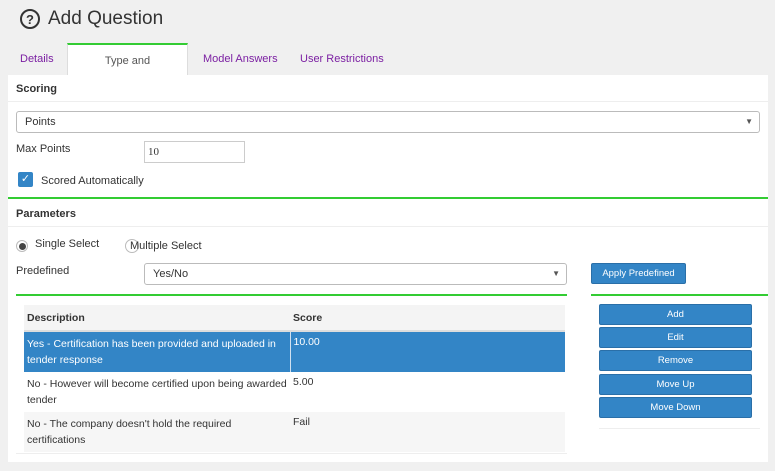 The width and height of the screenshot is (775, 471). I want to click on add-button: Add, so click(675, 314).